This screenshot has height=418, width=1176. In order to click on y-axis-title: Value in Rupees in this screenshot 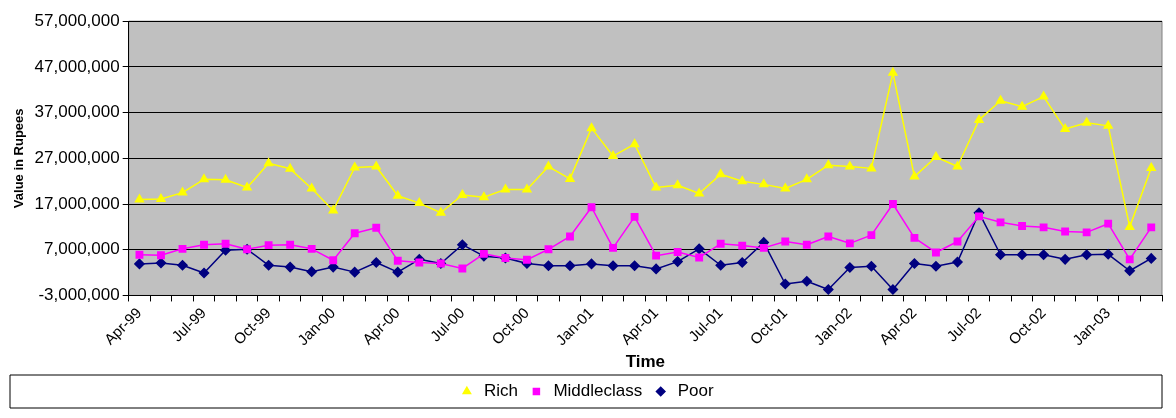, I will do `click(19, 158)`.